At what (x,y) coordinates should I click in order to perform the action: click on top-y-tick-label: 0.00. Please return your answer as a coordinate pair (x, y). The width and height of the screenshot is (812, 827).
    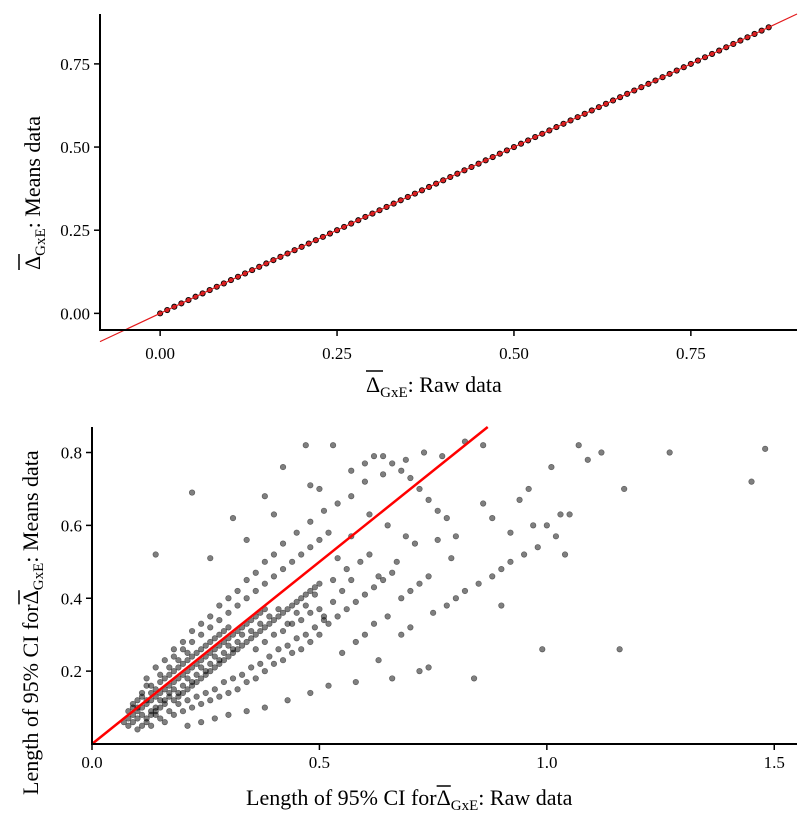
    Looking at the image, I should click on (75, 313).